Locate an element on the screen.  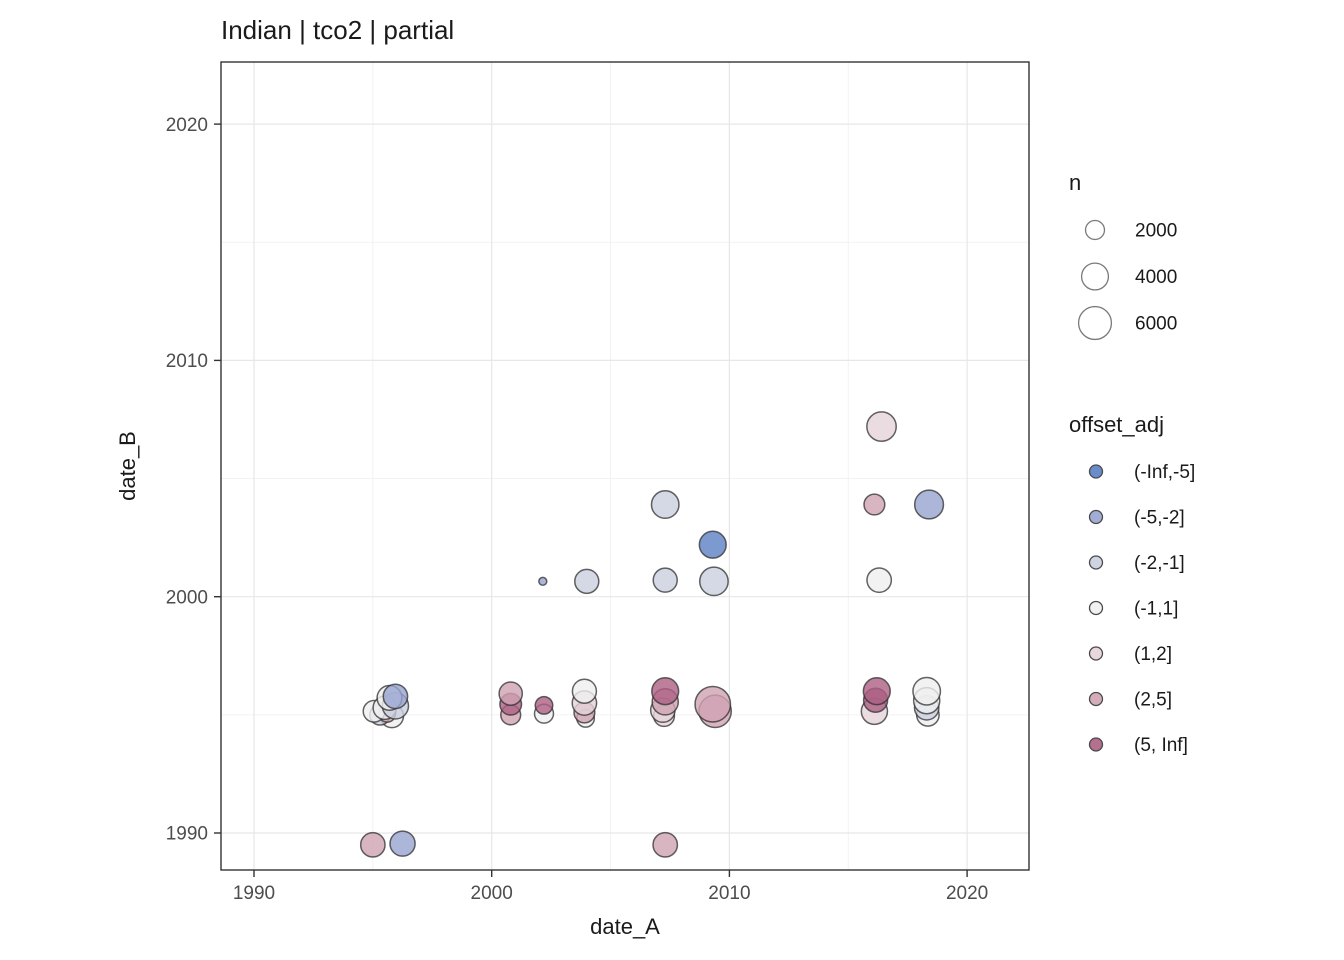
y-tick-label: 1990 is located at coordinates (187, 834).